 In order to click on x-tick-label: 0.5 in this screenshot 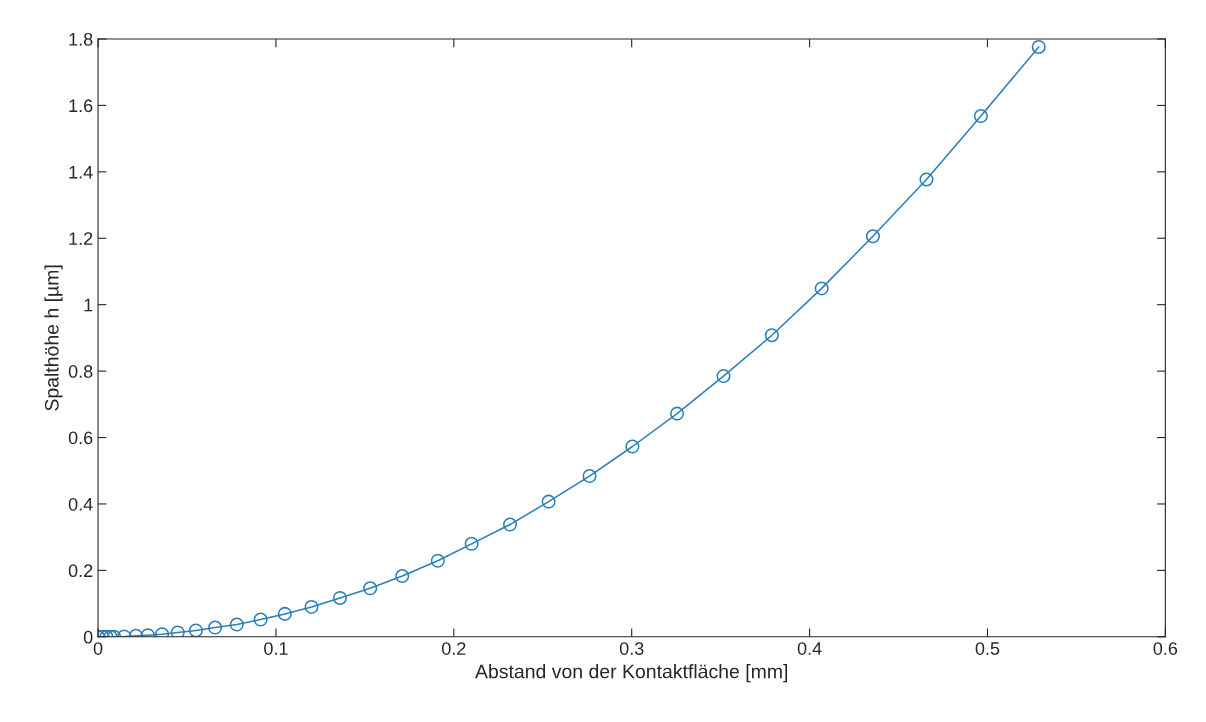, I will do `click(987, 648)`.